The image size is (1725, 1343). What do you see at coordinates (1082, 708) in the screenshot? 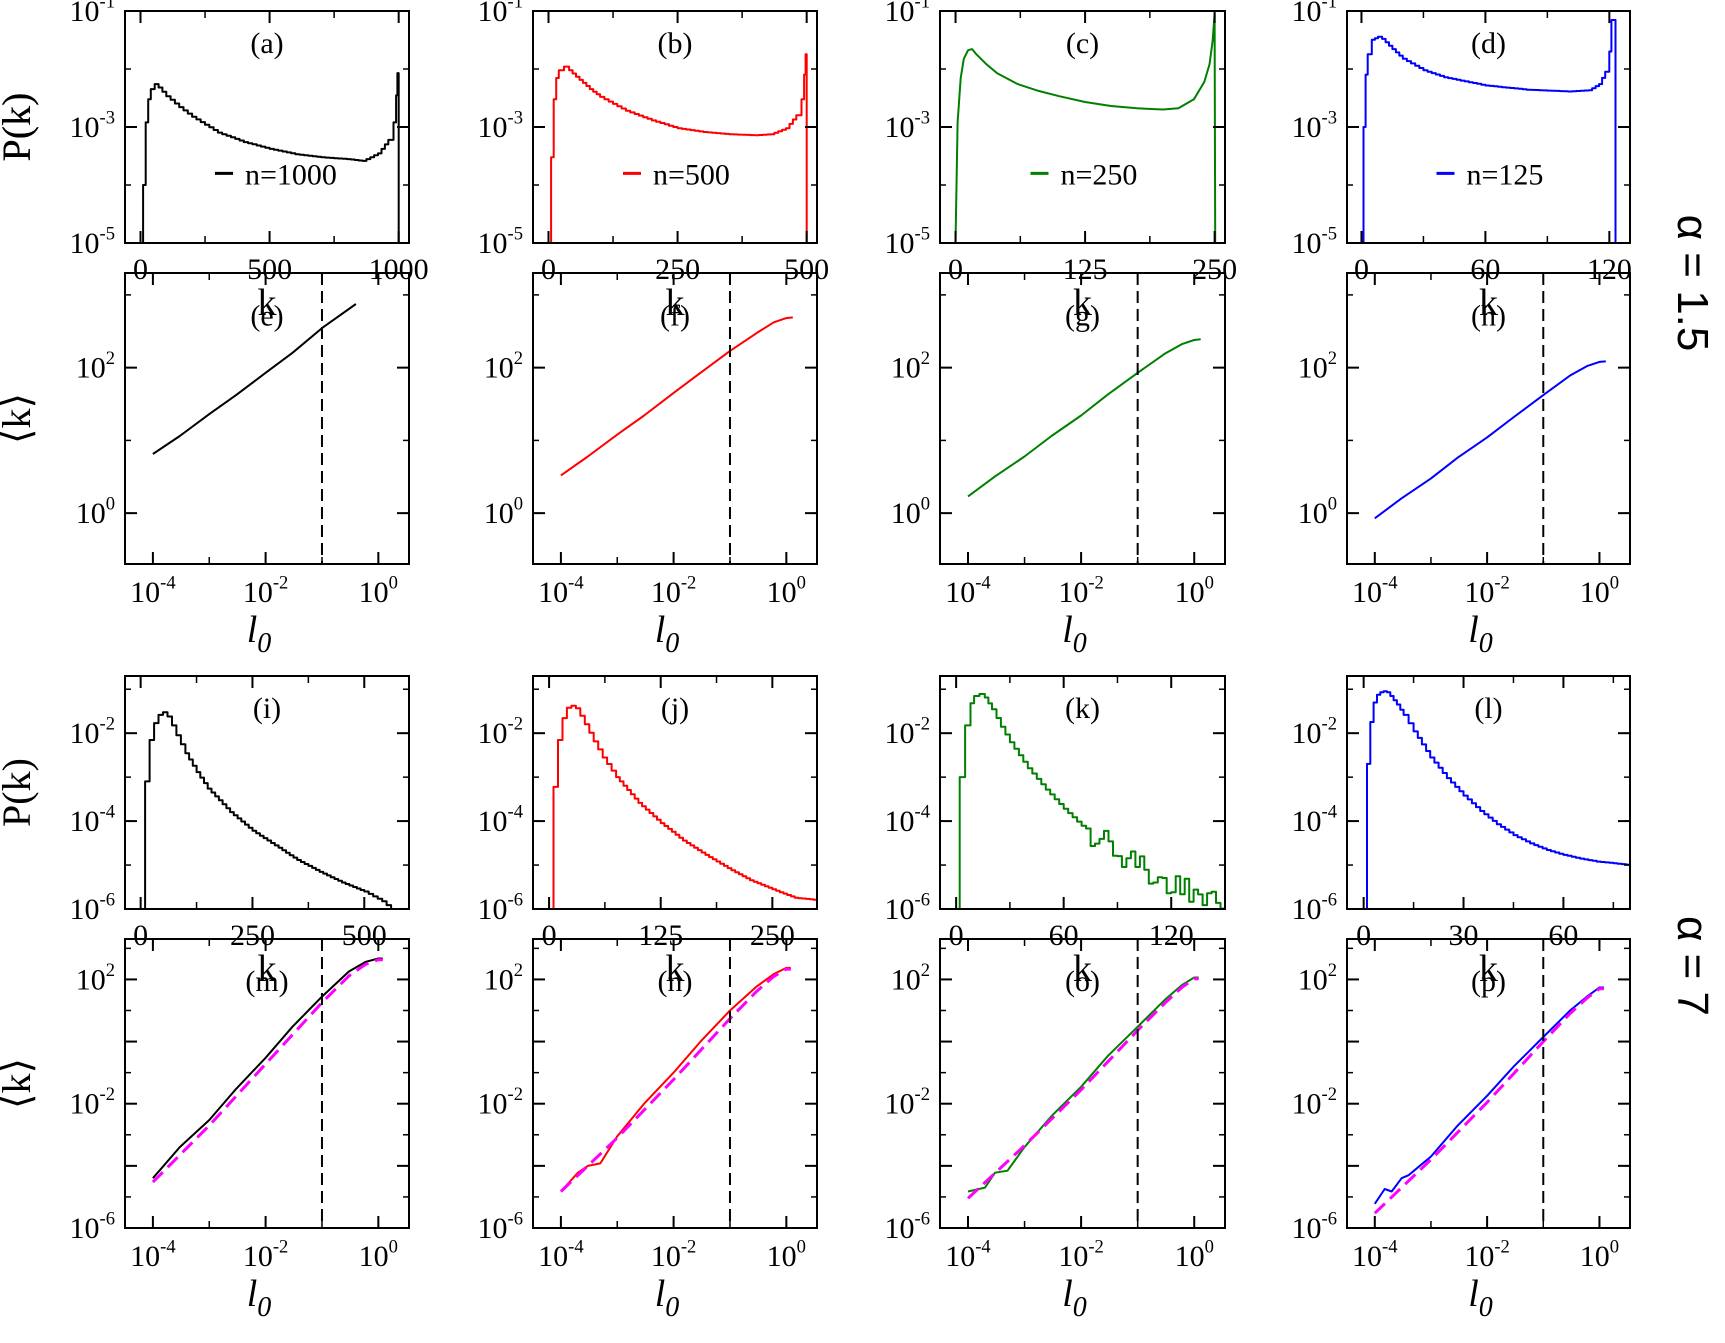
I see `panel-label: (k)` at bounding box center [1082, 708].